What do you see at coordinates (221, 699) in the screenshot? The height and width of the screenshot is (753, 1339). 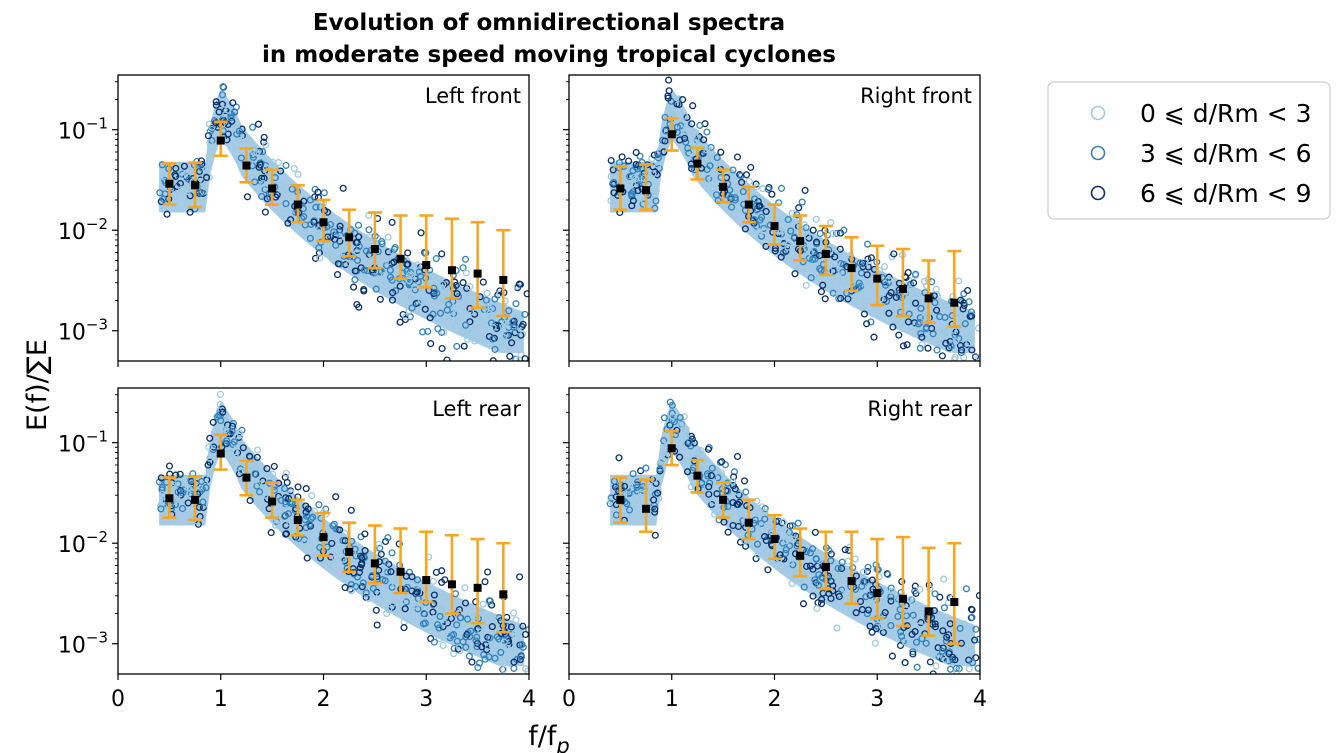 I see `x-tick-label: 1` at bounding box center [221, 699].